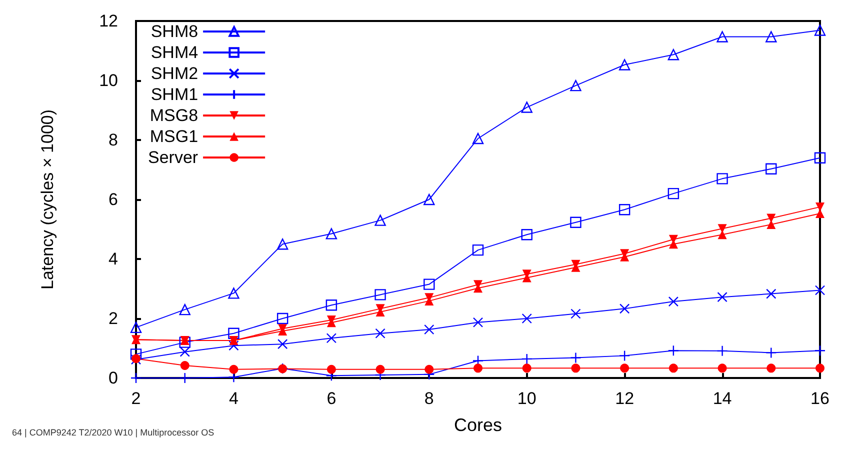 Image resolution: width=843 pixels, height=449 pixels. I want to click on legend-label: SHM4, so click(174, 52).